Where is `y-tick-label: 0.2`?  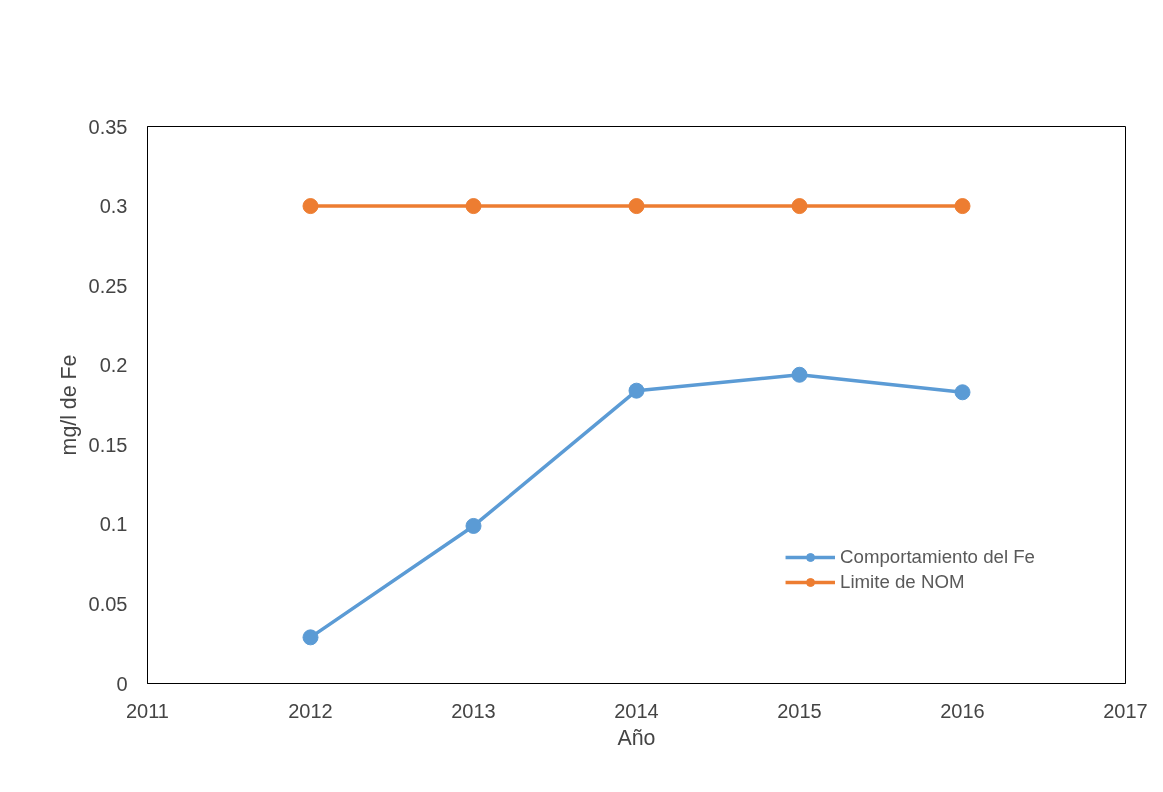 y-tick-label: 0.2 is located at coordinates (113, 365).